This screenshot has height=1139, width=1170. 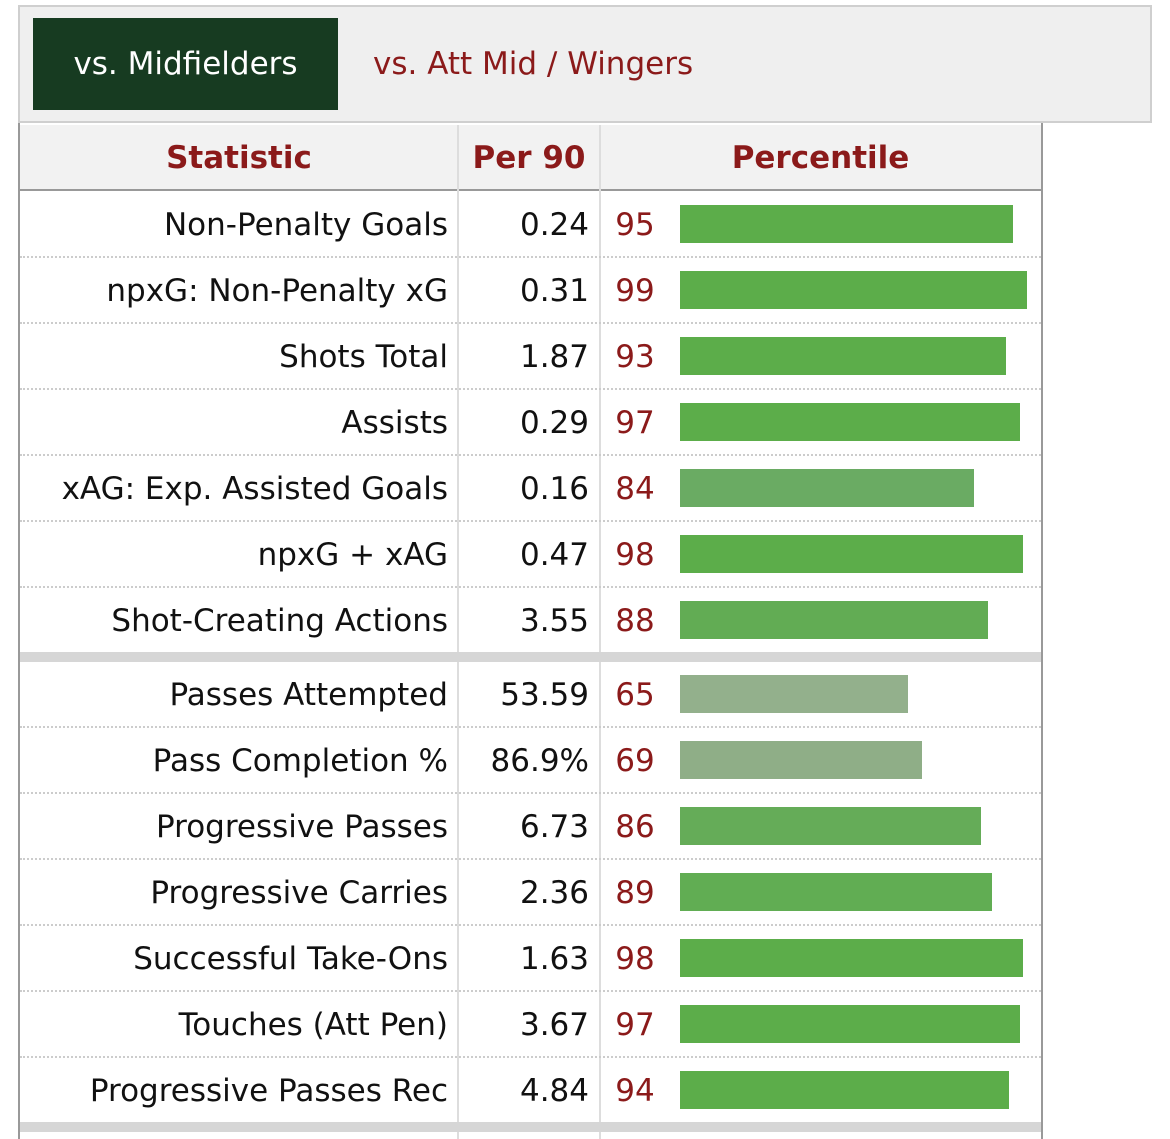 What do you see at coordinates (554, 1025) in the screenshot?
I see `per90: 3.67` at bounding box center [554, 1025].